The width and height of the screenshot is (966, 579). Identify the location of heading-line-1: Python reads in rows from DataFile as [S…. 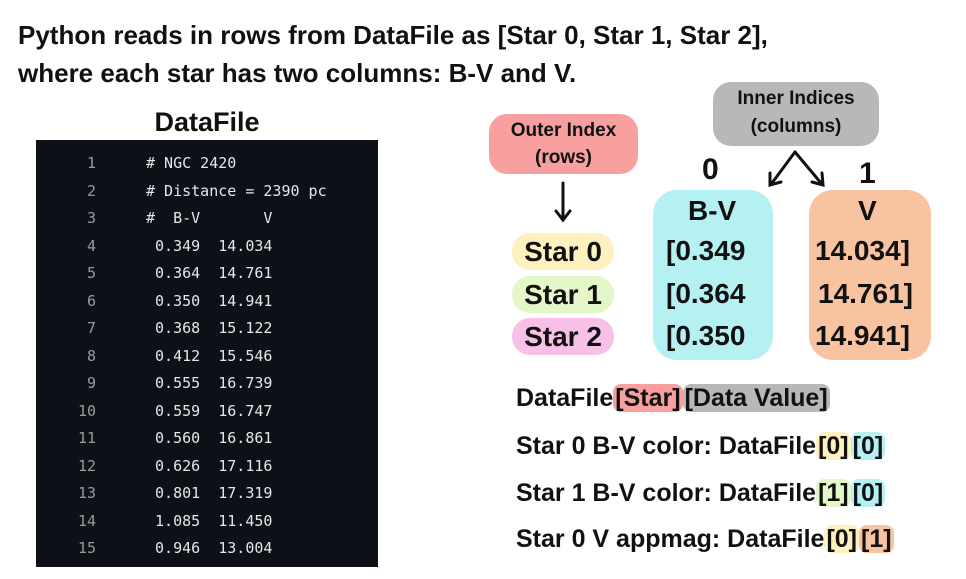
(393, 35).